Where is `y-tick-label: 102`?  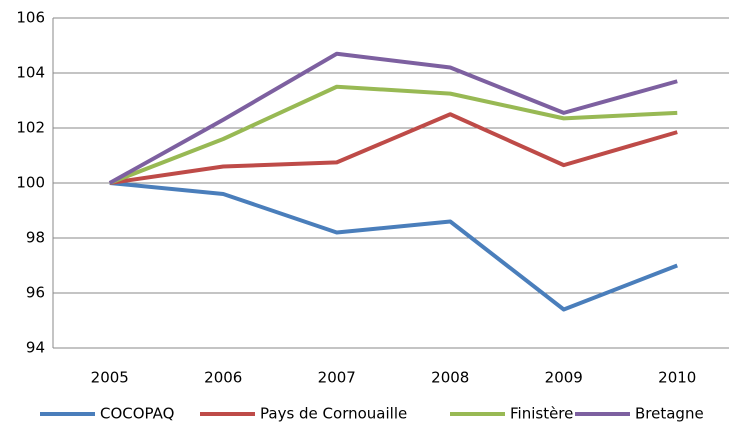 y-tick-label: 102 is located at coordinates (30, 128).